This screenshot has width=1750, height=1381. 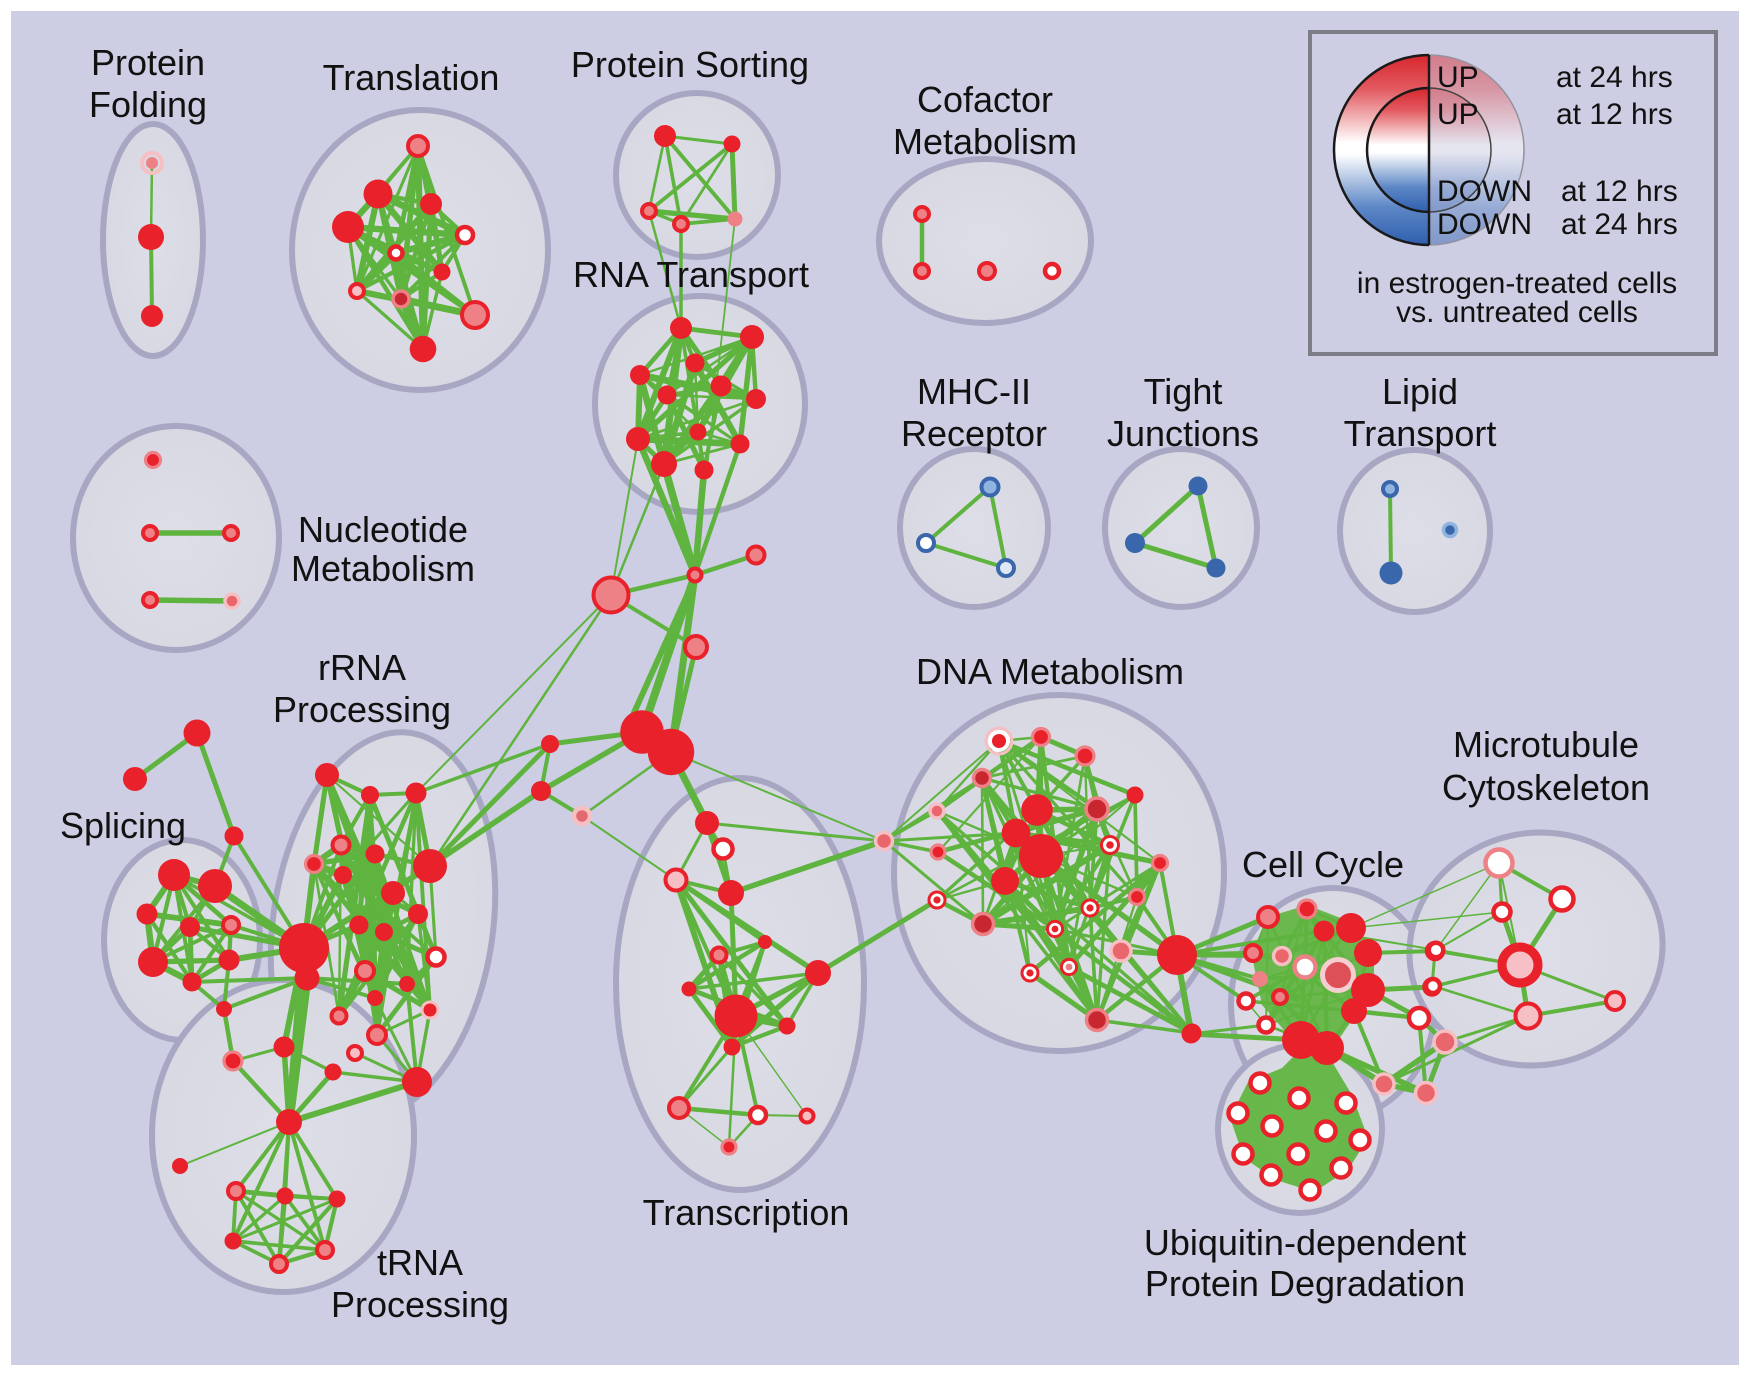 I want to click on svg-text: Protein Sorting, so click(x=690, y=64).